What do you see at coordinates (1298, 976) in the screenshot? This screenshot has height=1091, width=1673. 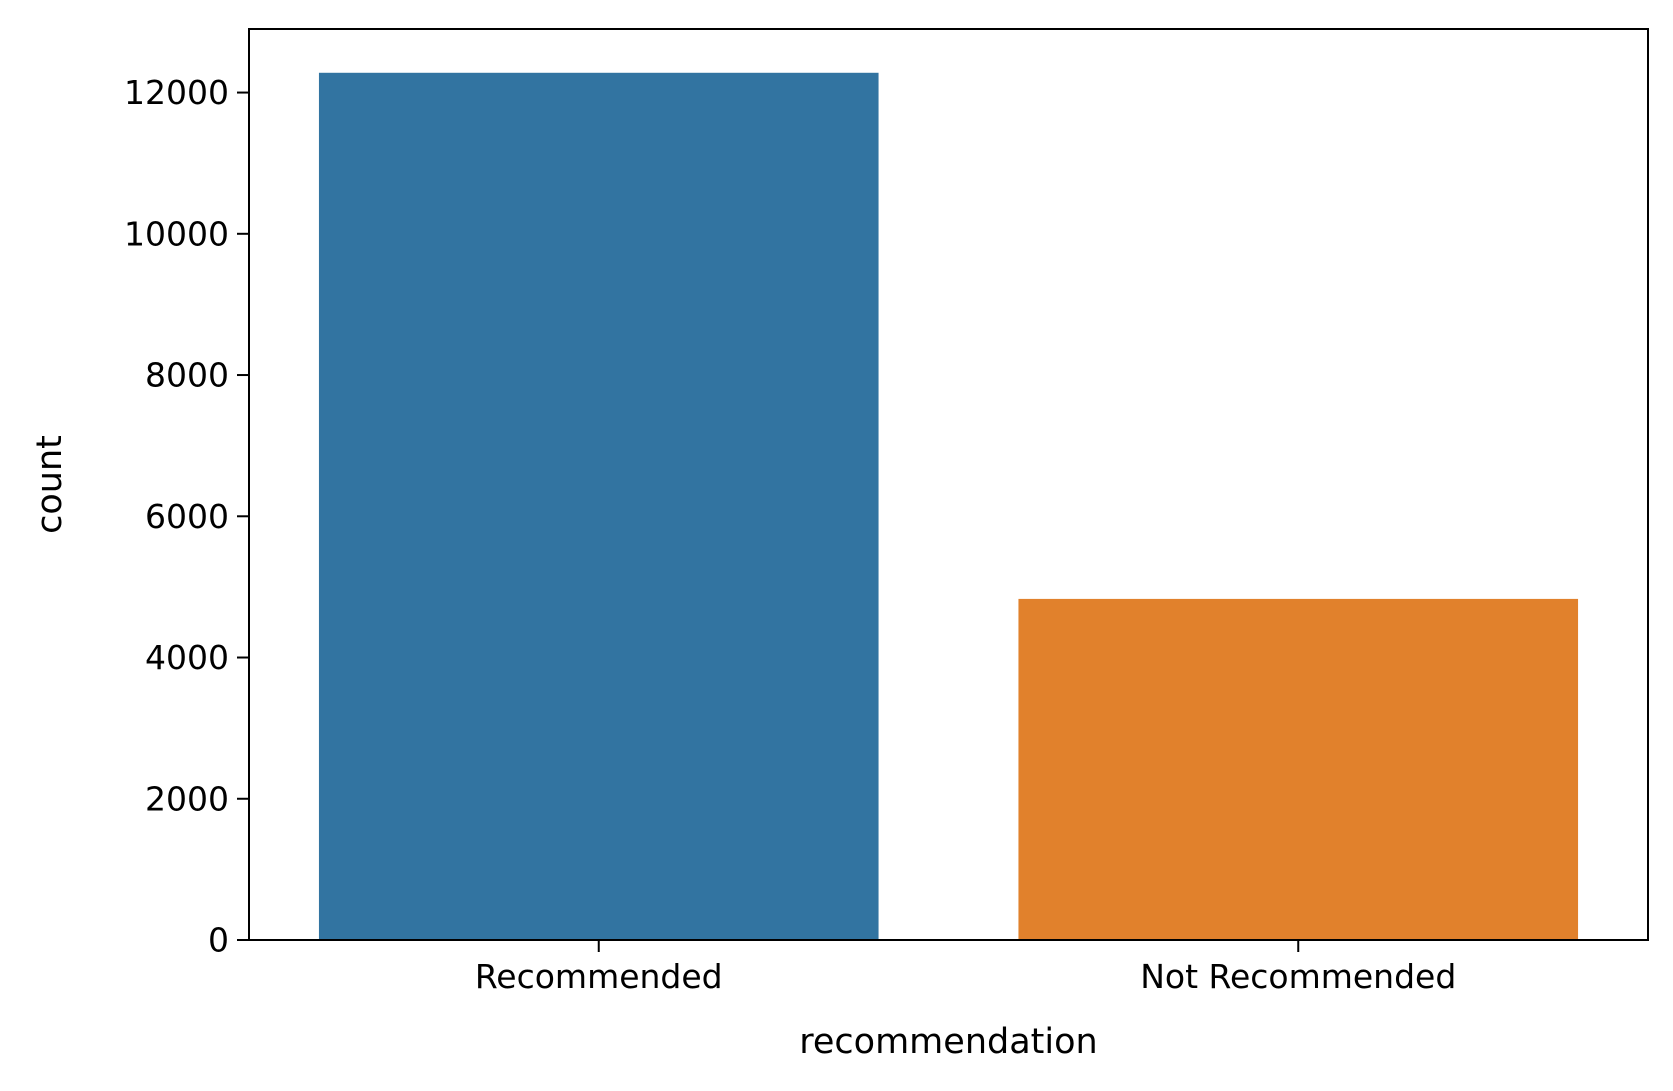 I see `x-tick-label: Not Recommended` at bounding box center [1298, 976].